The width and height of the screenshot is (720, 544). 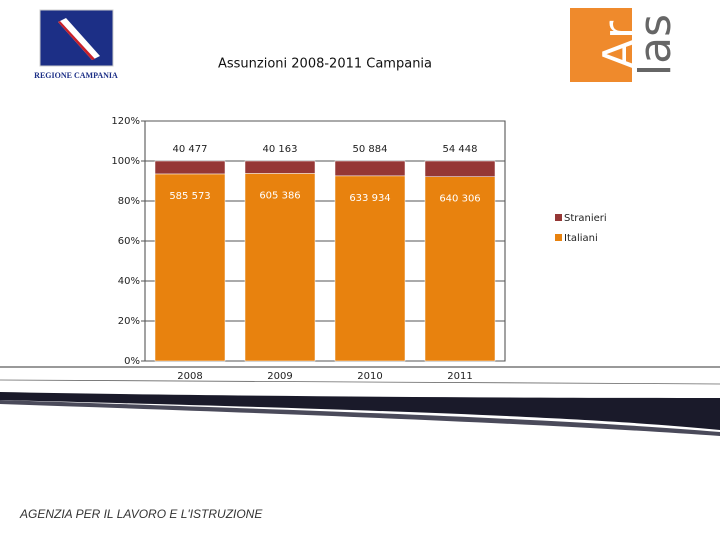 I want to click on logo-text: Ar, so click(x=619, y=44).